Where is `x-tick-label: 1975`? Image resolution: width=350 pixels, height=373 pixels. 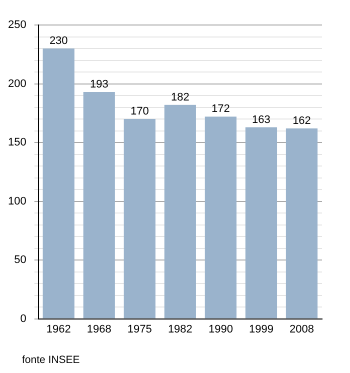 x-tick-label: 1975 is located at coordinates (139, 329).